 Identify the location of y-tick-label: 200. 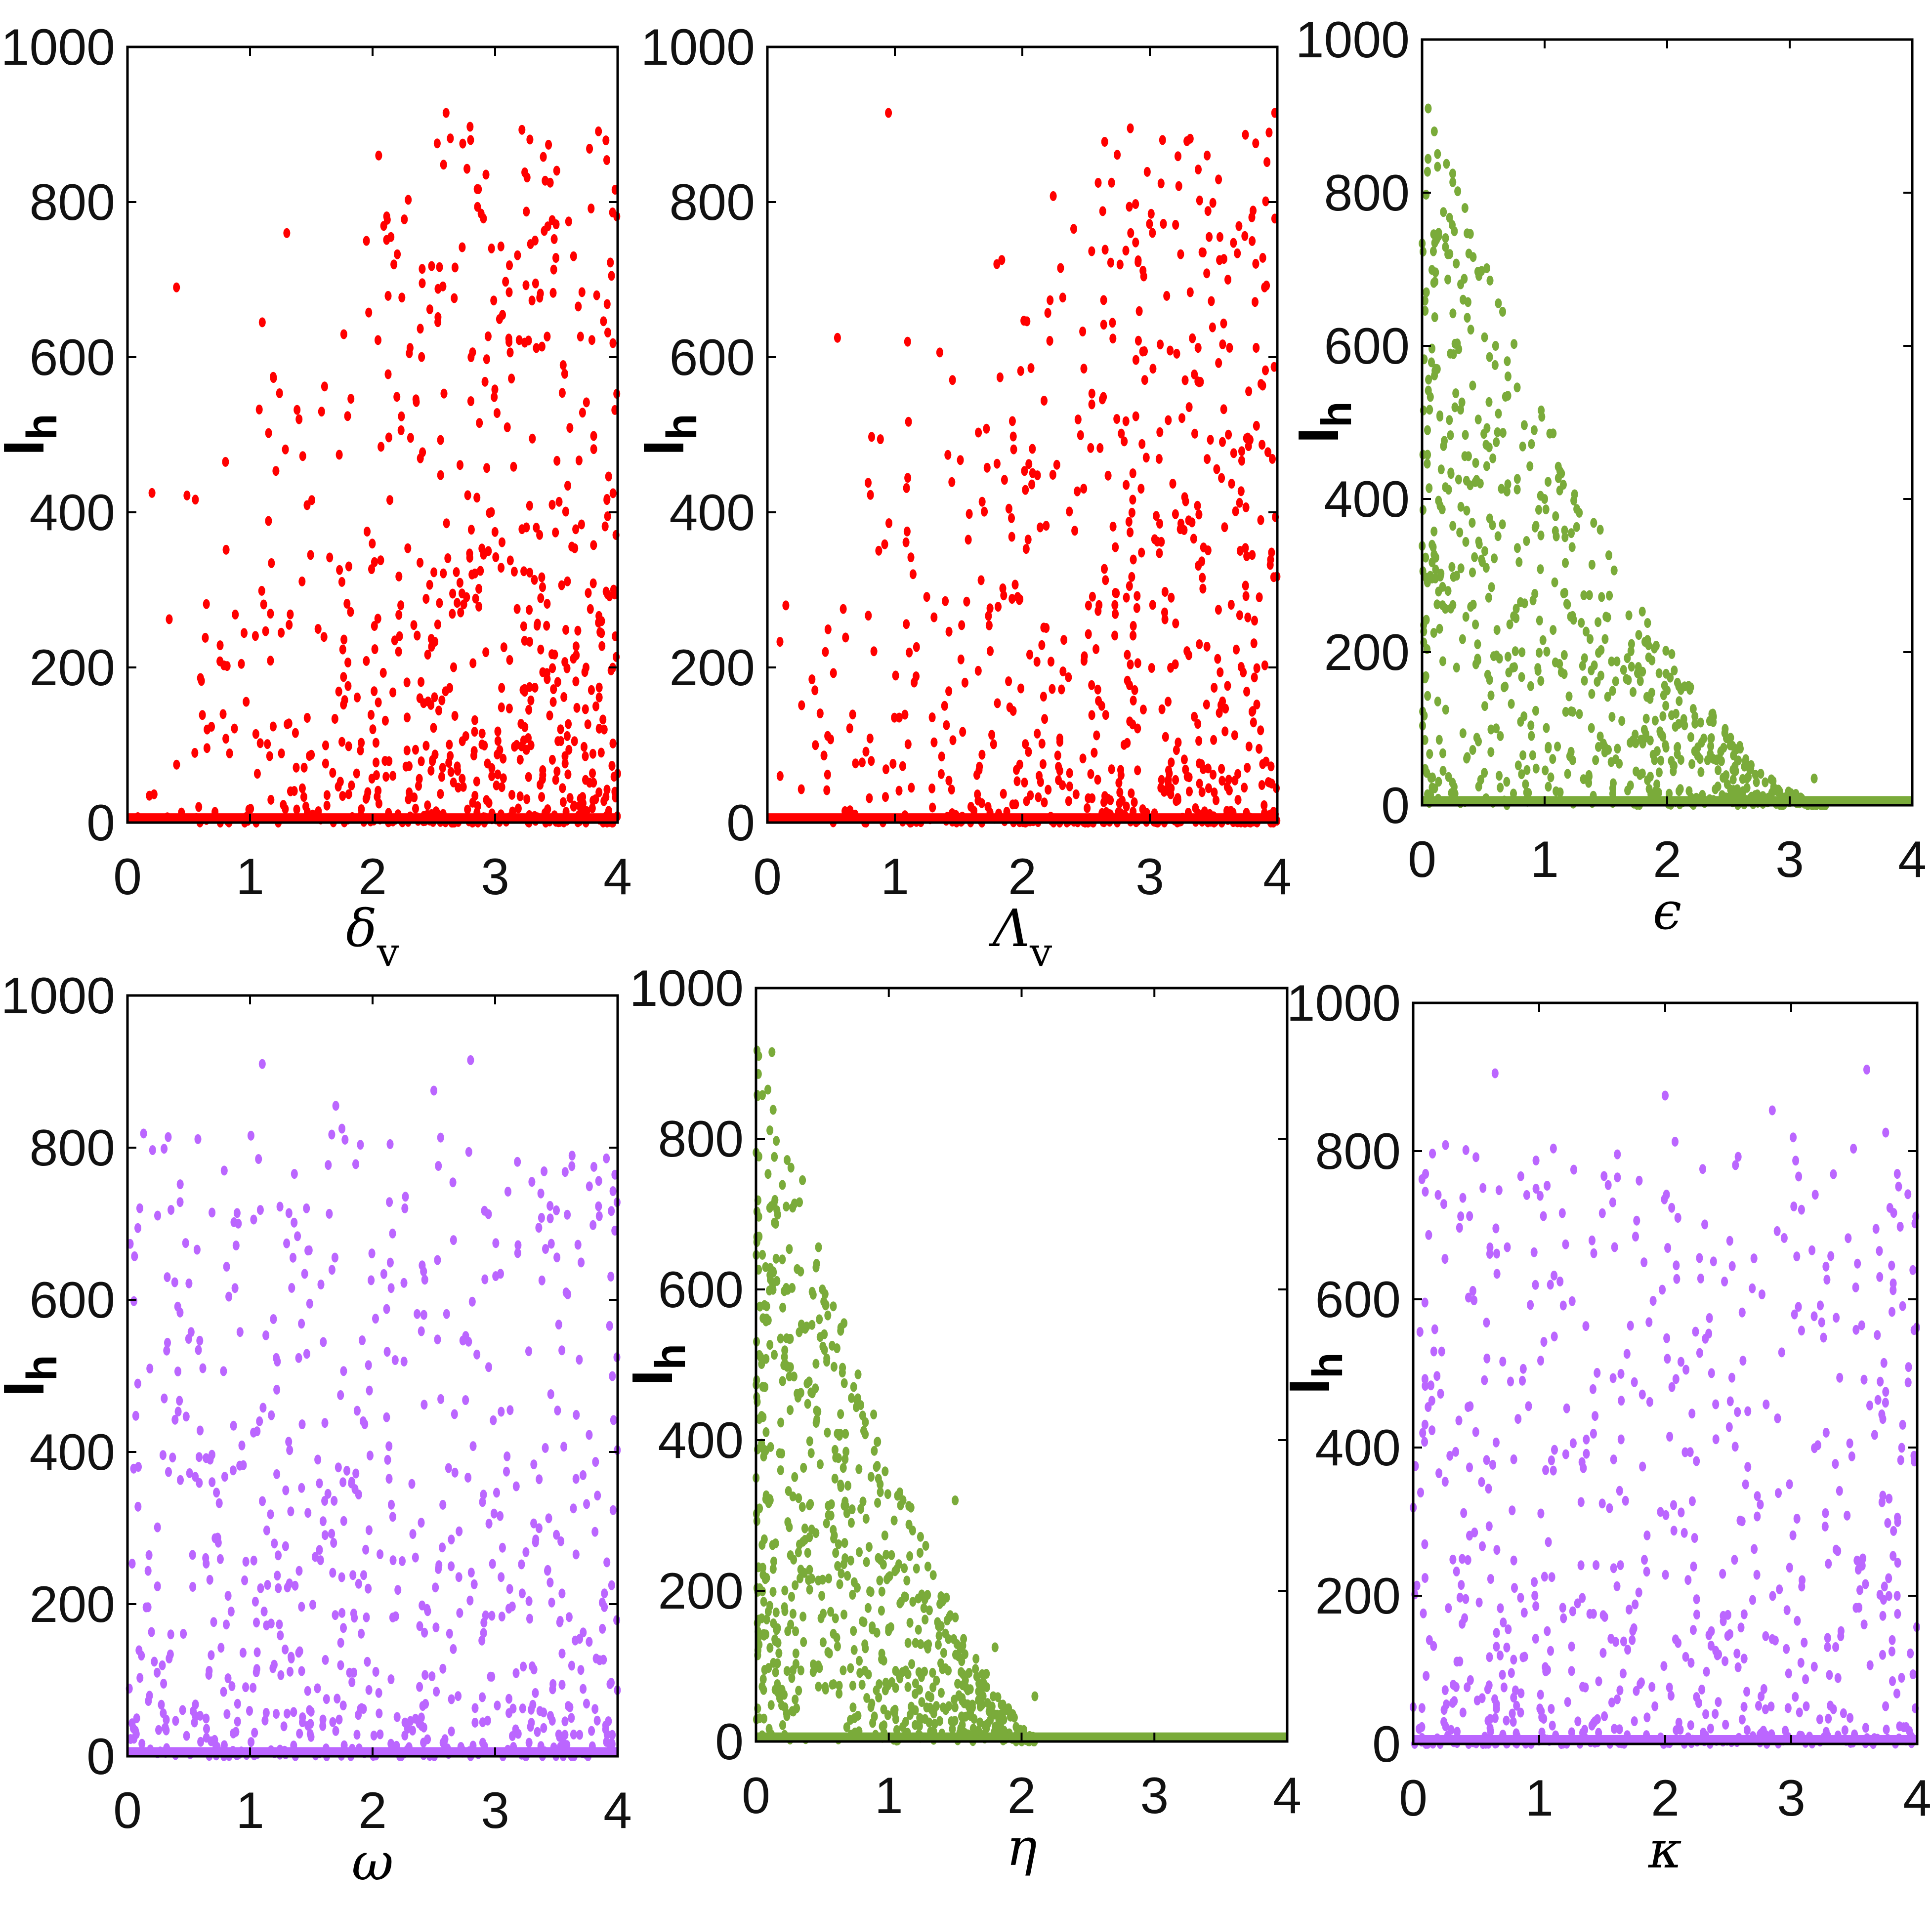
(712, 668).